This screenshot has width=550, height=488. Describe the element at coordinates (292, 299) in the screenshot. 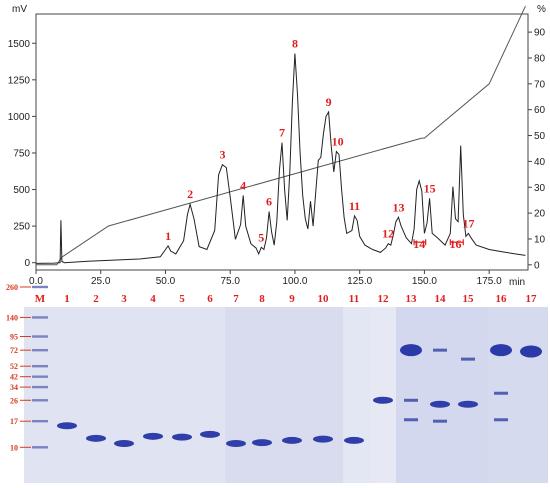

I see `lane-label: 9` at that location.